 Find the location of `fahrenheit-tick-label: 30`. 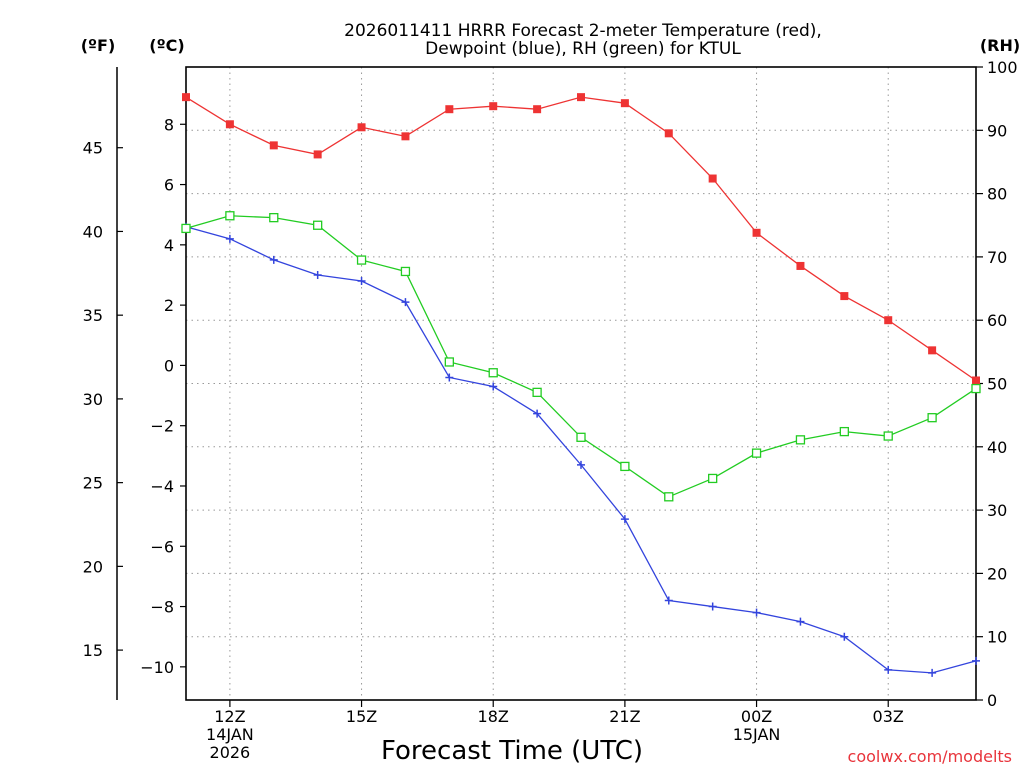

fahrenheit-tick-label: 30 is located at coordinates (93, 399).